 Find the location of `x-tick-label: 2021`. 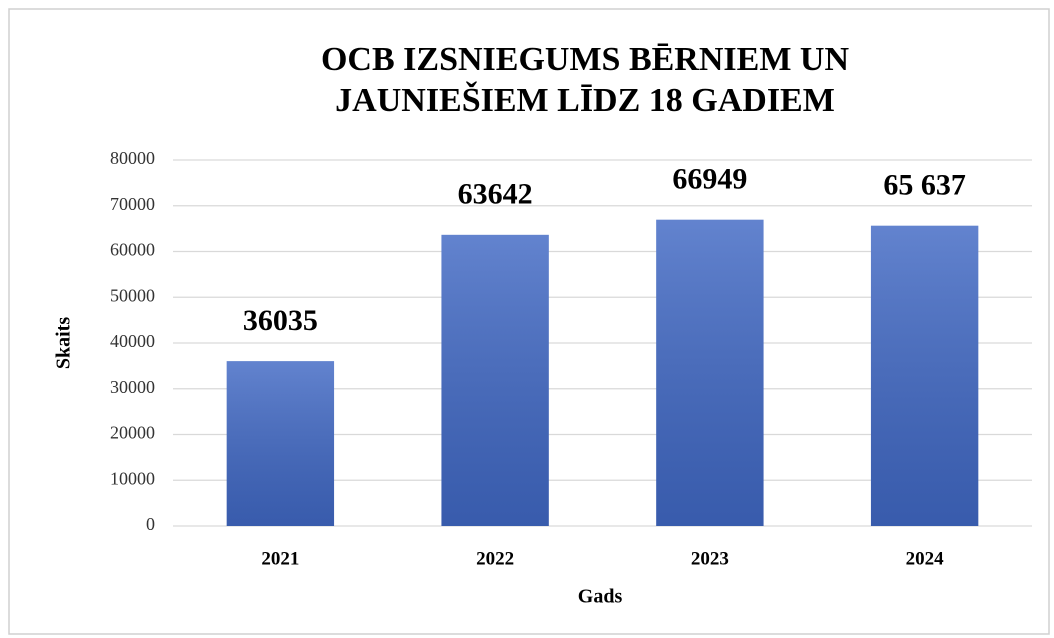

x-tick-label: 2021 is located at coordinates (280, 558).